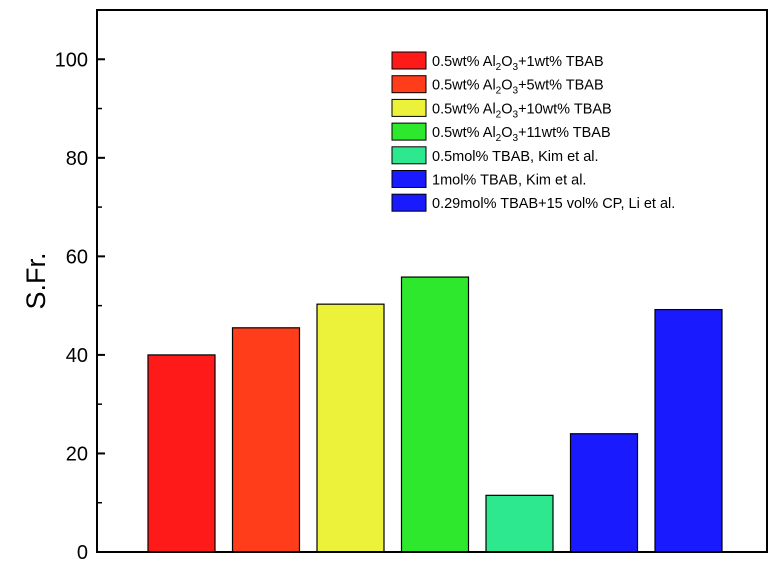 Image resolution: width=779 pixels, height=564 pixels. What do you see at coordinates (77, 356) in the screenshot?
I see `y-tick-label: 40` at bounding box center [77, 356].